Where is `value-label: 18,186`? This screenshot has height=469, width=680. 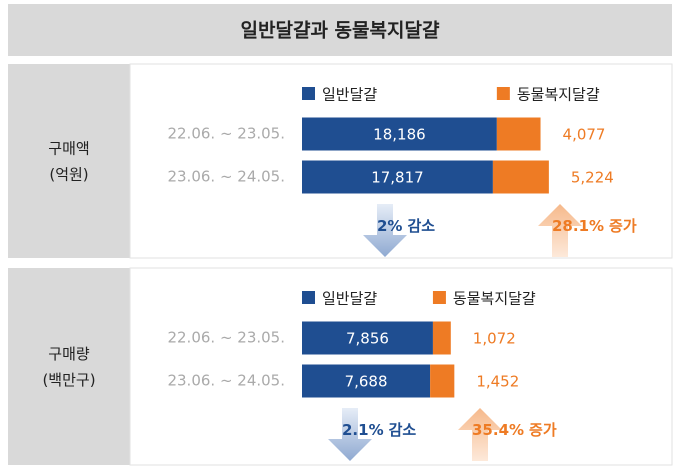
value-label: 18,186 is located at coordinates (399, 135).